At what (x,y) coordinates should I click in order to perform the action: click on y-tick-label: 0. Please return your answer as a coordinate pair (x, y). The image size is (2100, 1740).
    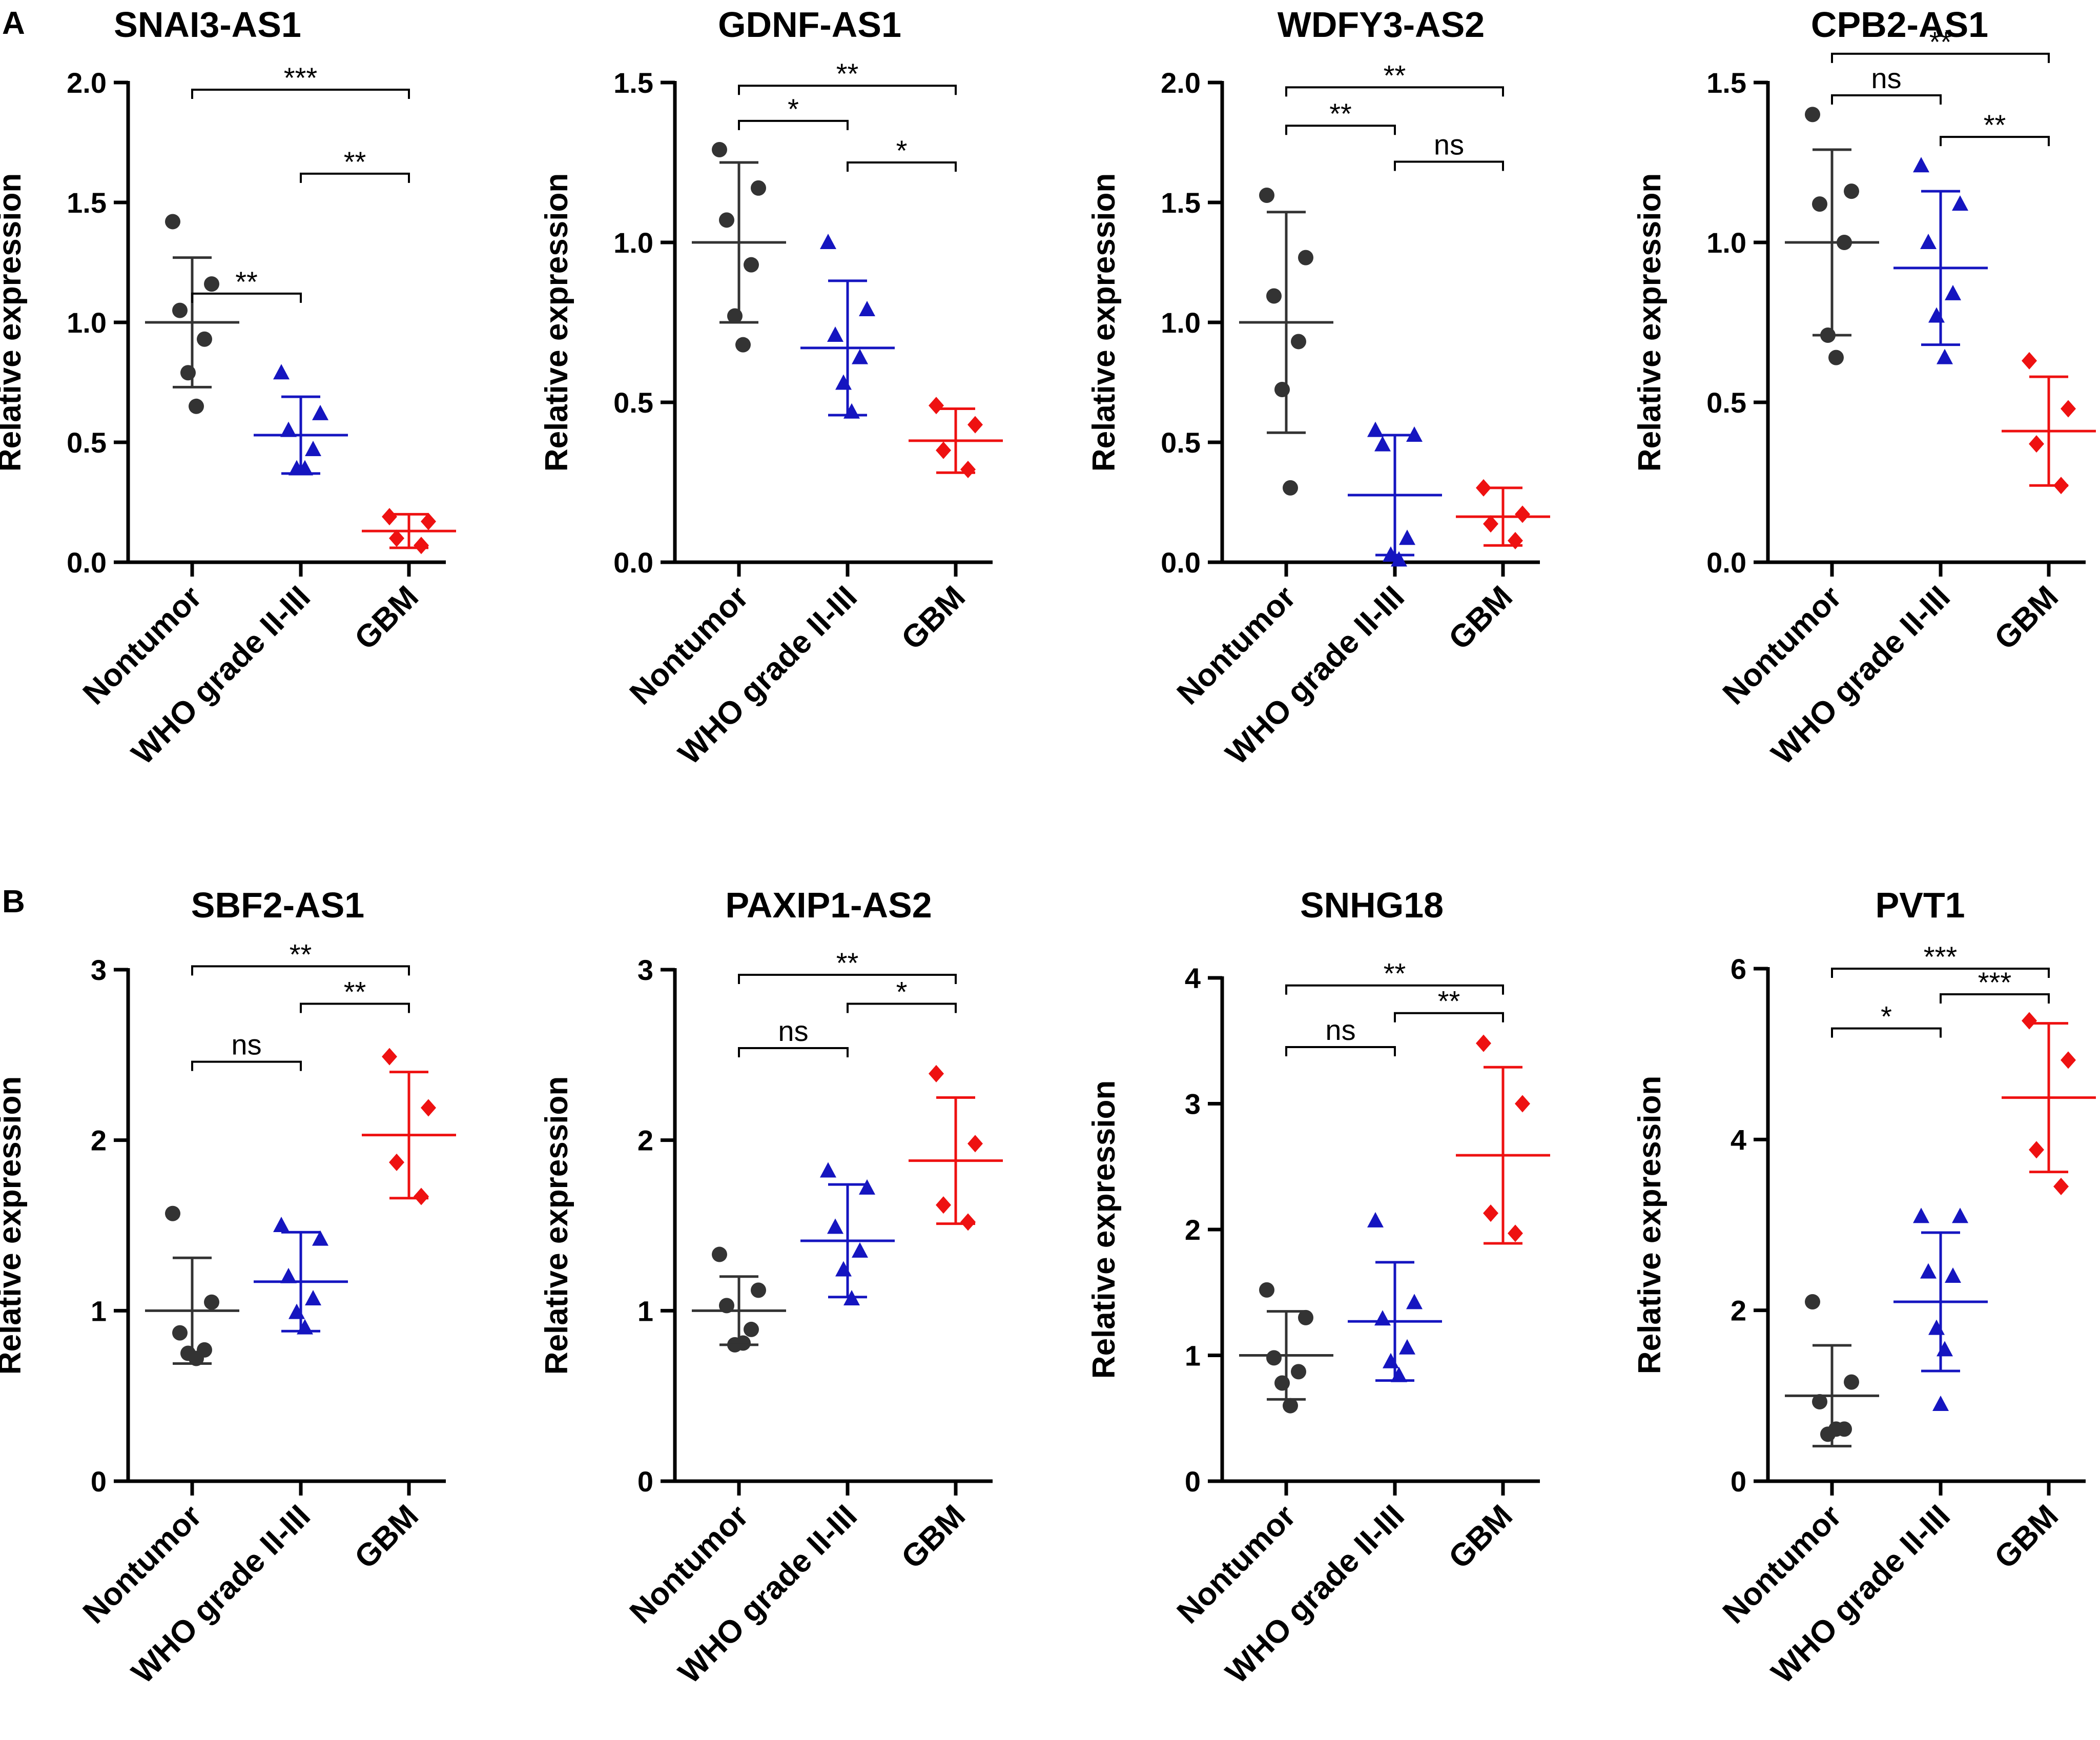
    Looking at the image, I should click on (1193, 1481).